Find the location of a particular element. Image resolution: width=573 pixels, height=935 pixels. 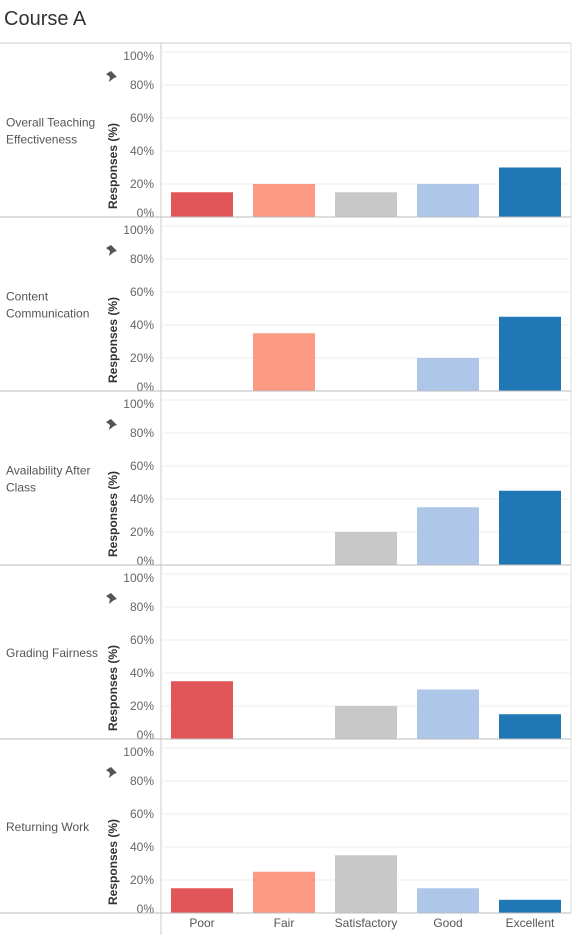

page-title: Course A is located at coordinates (45, 19).